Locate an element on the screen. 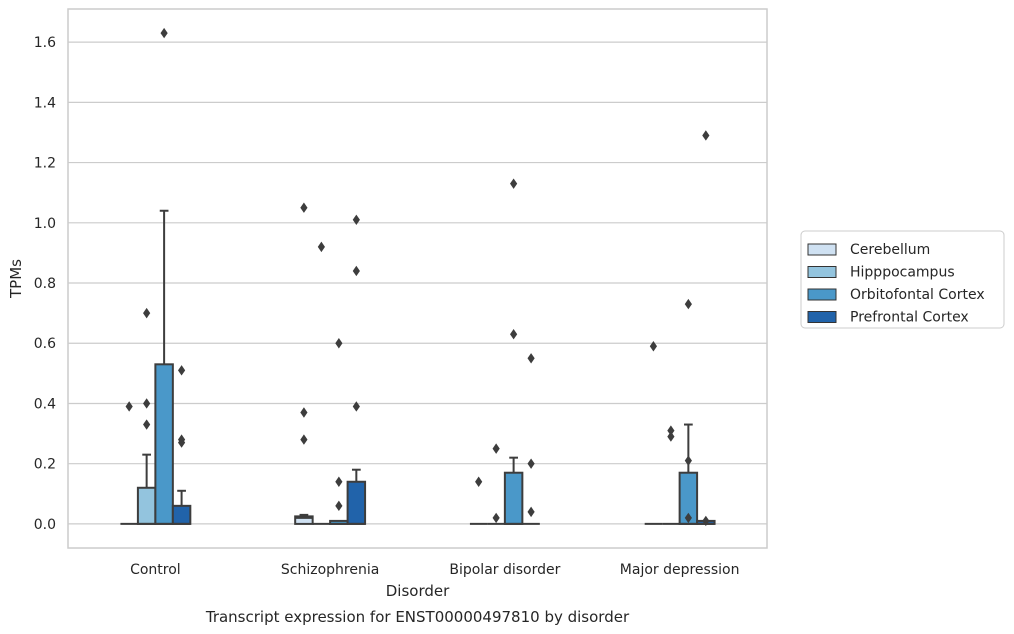 The image size is (1014, 634). legend-item: Cerebellum is located at coordinates (868, 250).